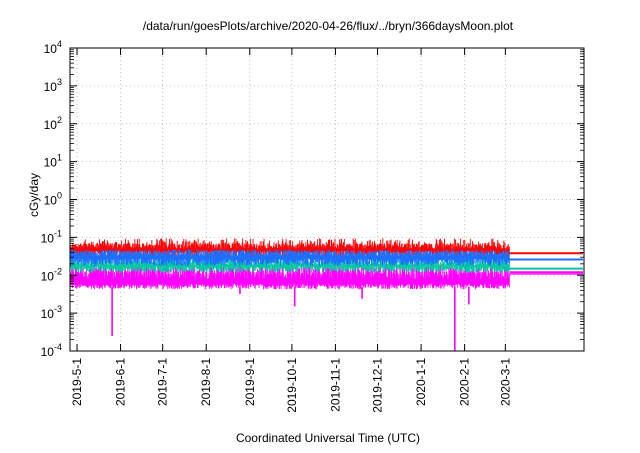 This screenshot has width=640, height=453. I want to click on x-tick-label: 2019-8-1, so click(206, 382).